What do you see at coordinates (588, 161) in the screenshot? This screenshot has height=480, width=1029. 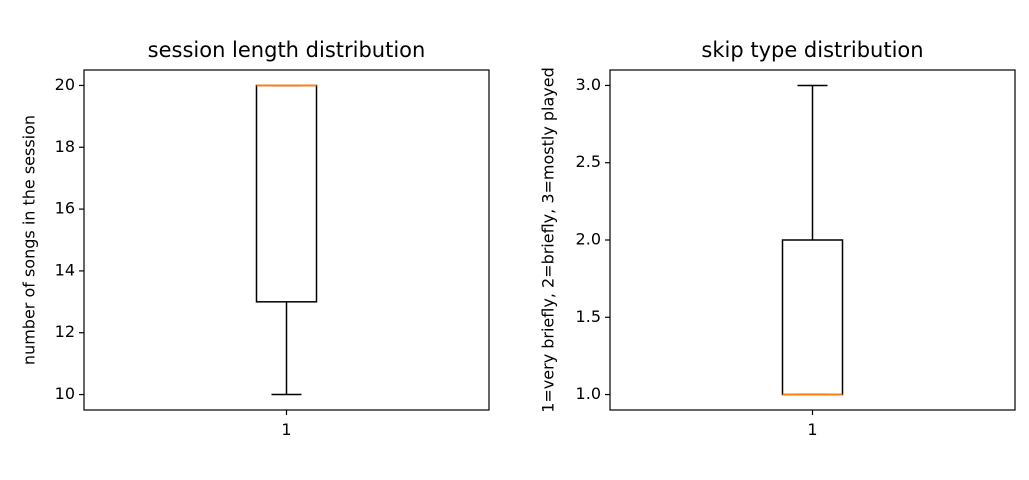 I see `y-tick-label: 2.5` at bounding box center [588, 161].